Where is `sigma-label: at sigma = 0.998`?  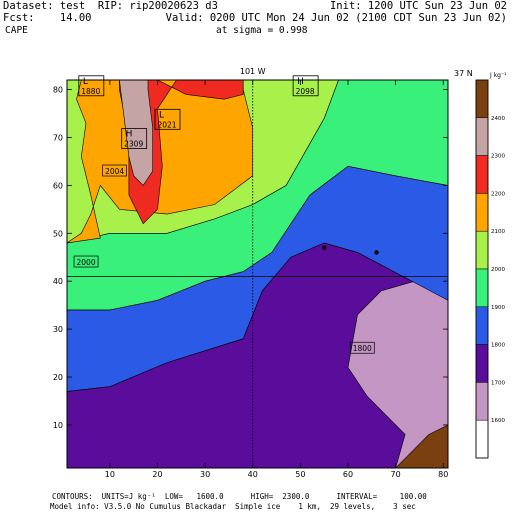 sigma-label: at sigma = 0.998 is located at coordinates (262, 30).